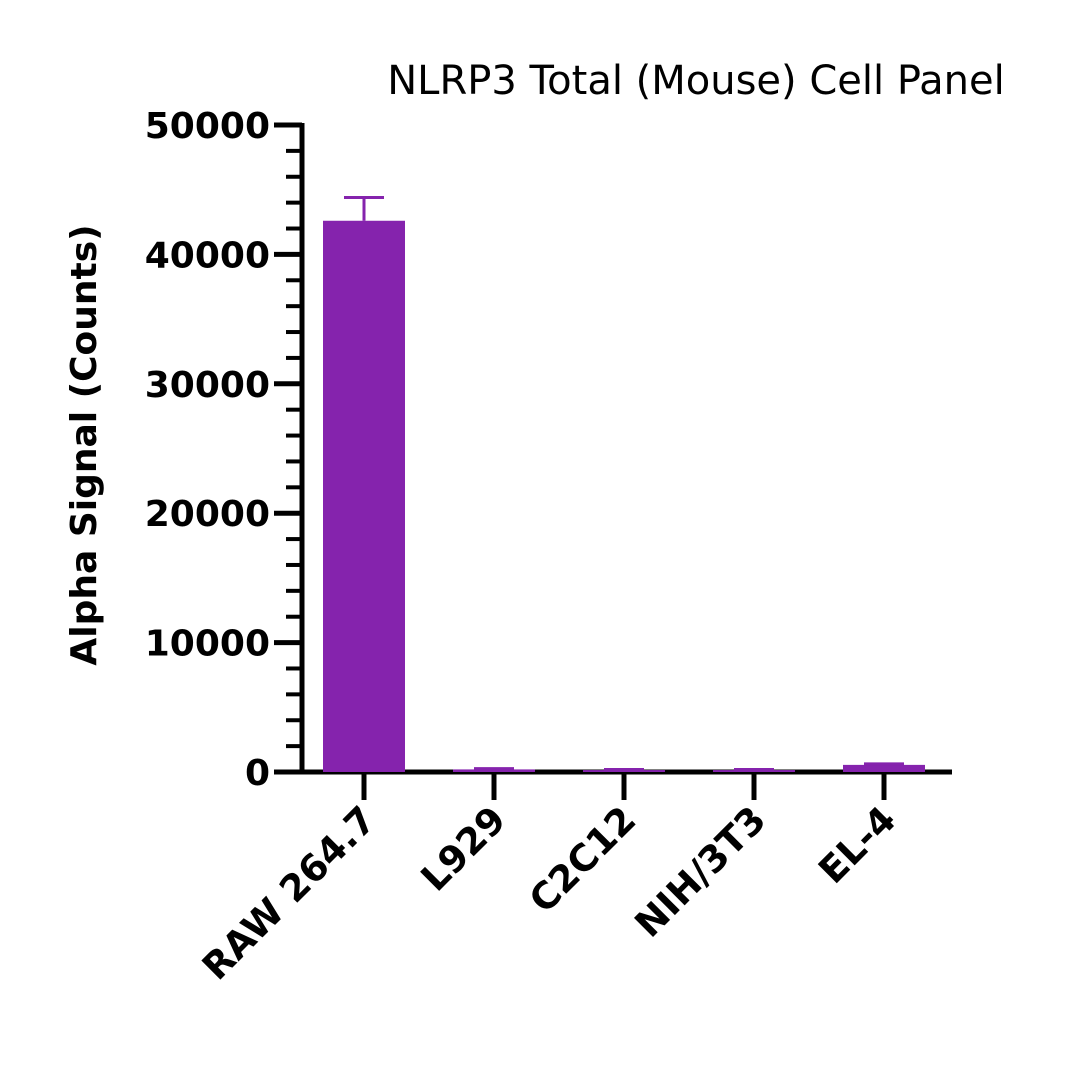 The height and width of the screenshot is (1067, 1080). What do you see at coordinates (857, 845) in the screenshot?
I see `x-tick-label: EL-4` at bounding box center [857, 845].